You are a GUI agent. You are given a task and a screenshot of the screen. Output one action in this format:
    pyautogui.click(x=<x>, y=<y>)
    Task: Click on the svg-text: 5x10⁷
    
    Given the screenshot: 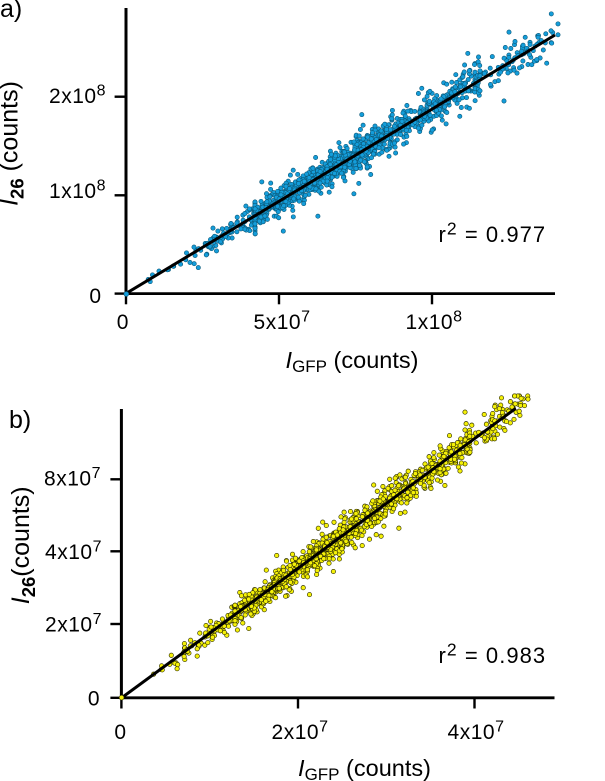 What is the action you would take?
    pyautogui.click(x=282, y=322)
    